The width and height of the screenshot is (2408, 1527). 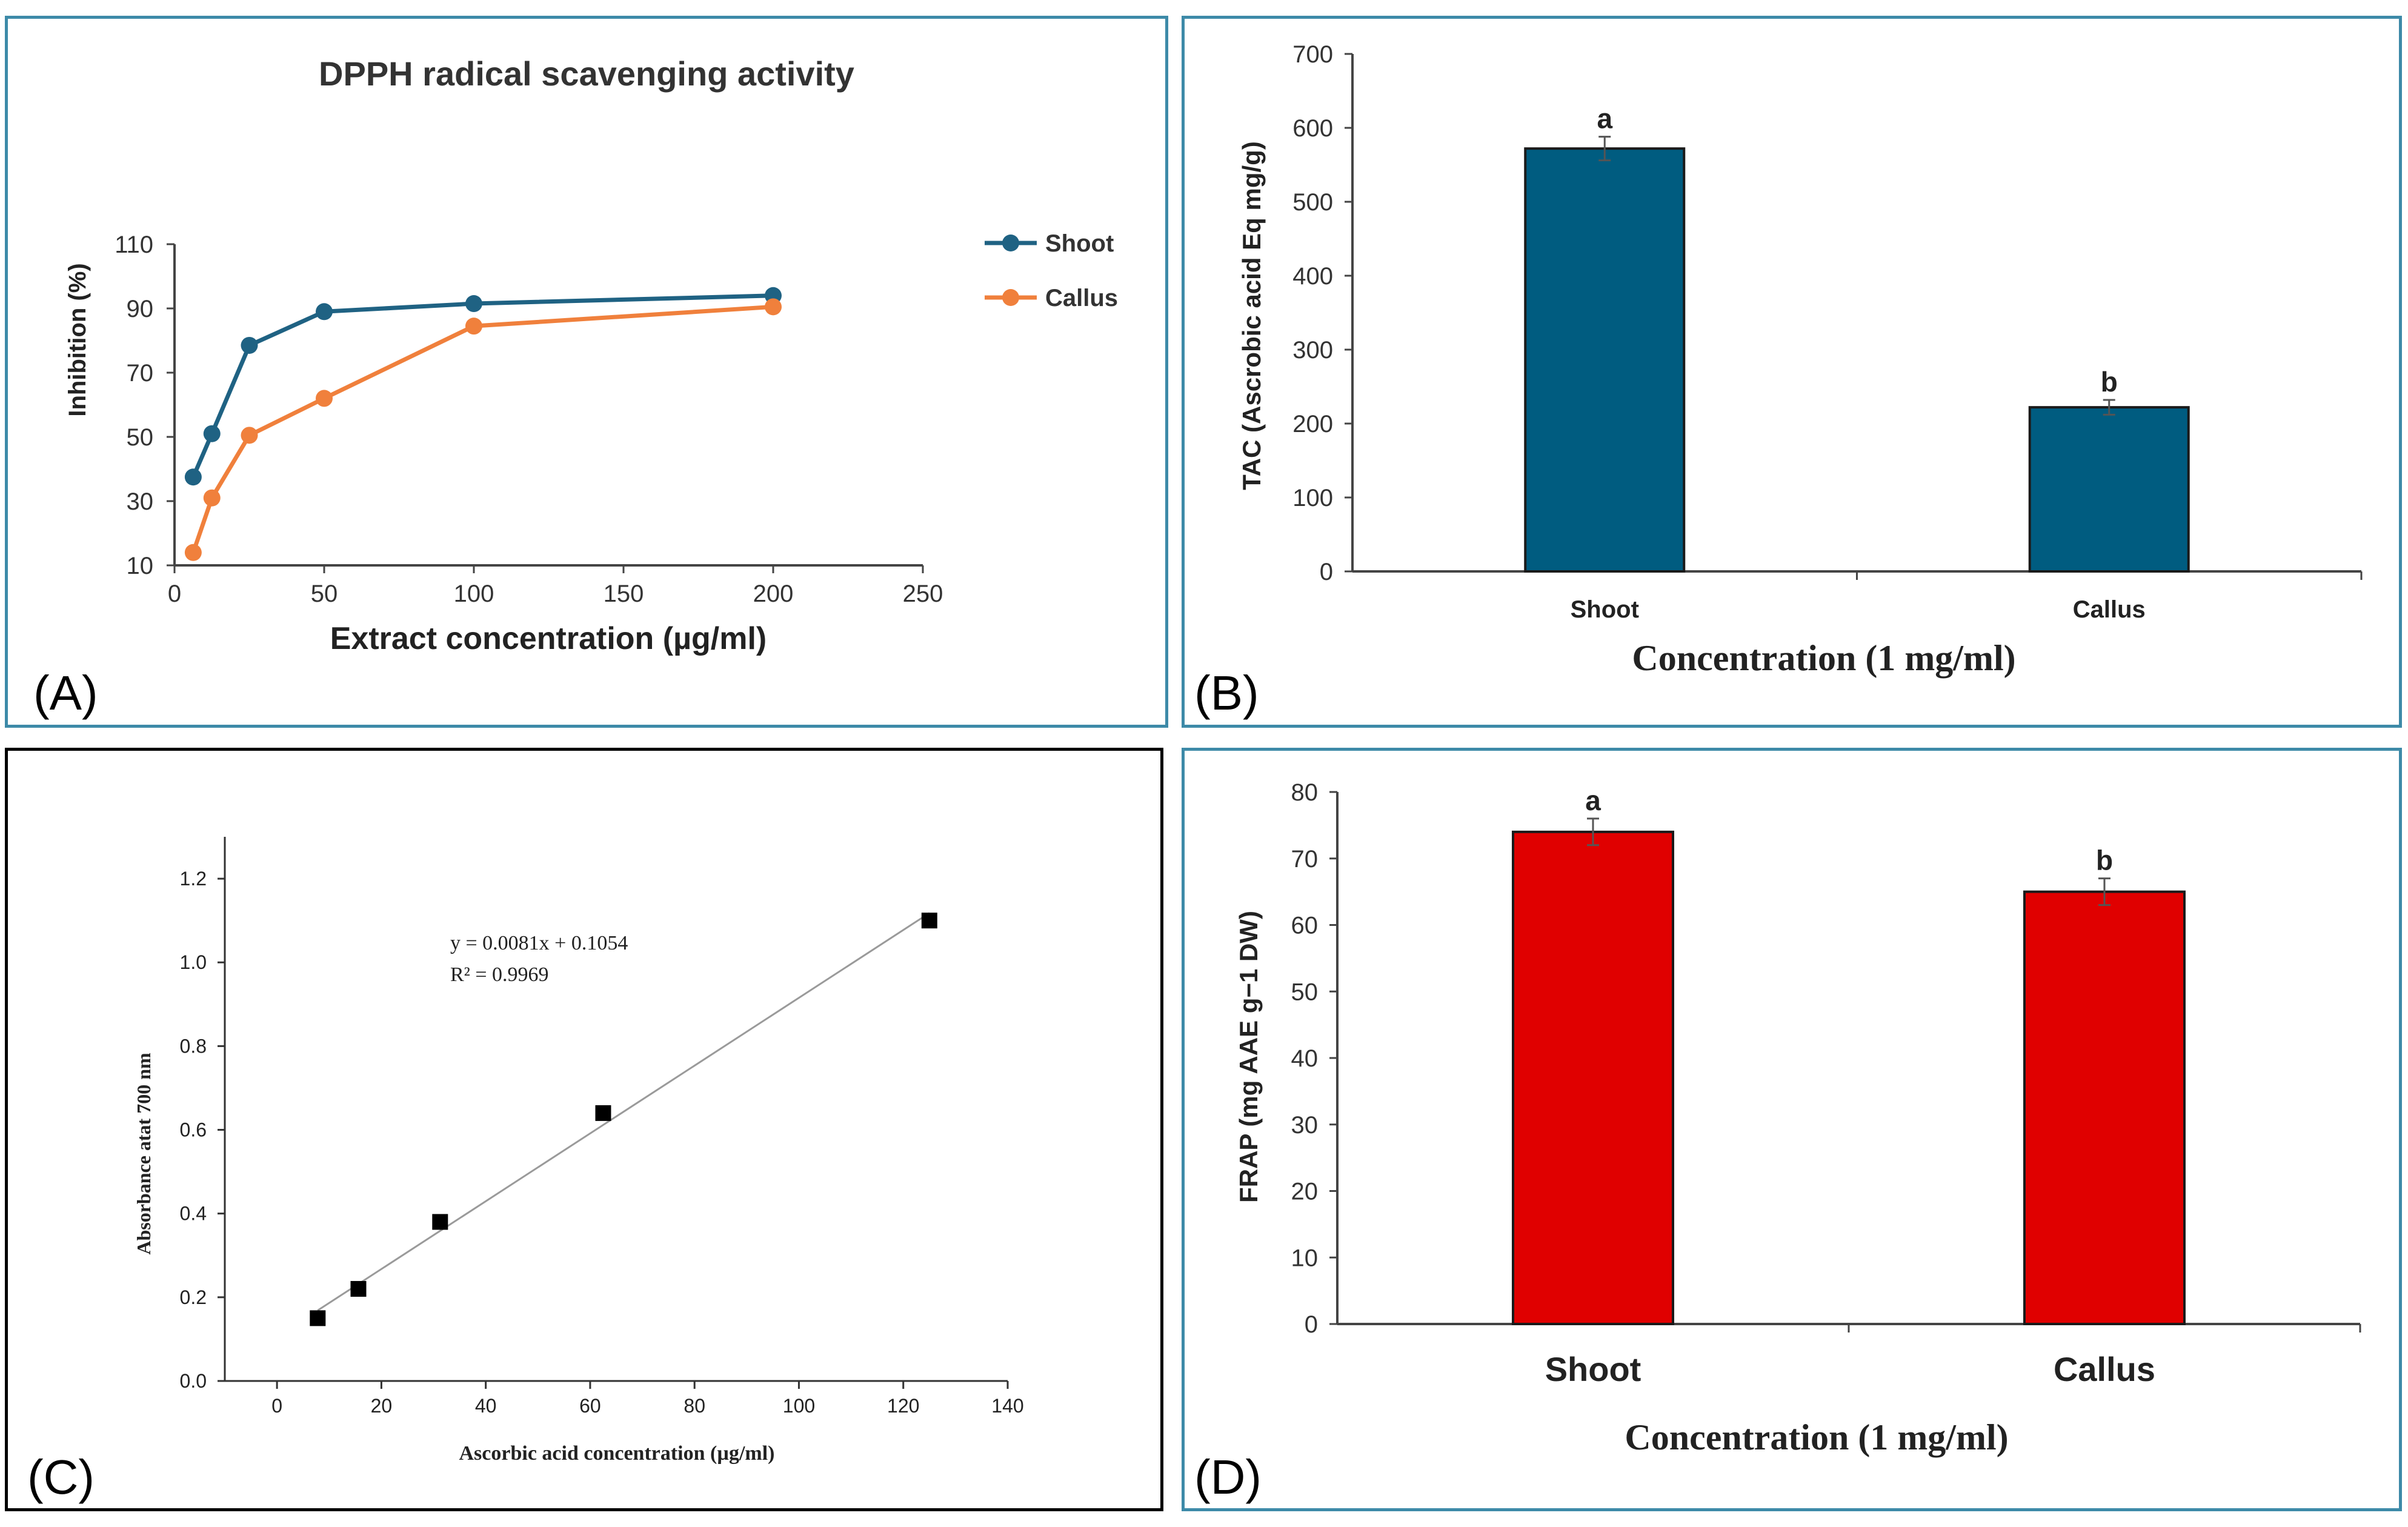 What do you see at coordinates (1312, 350) in the screenshot?
I see `chart-b-ytick-label: 300` at bounding box center [1312, 350].